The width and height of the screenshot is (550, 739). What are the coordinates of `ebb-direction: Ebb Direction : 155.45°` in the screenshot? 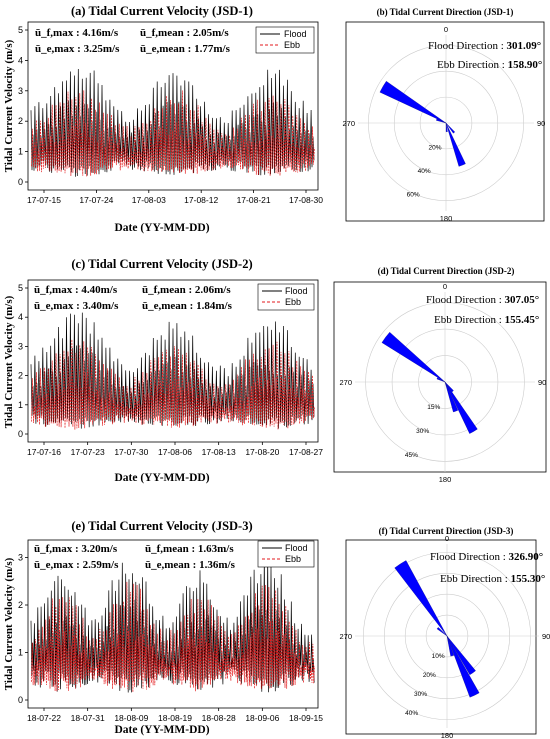 It's located at (486, 320).